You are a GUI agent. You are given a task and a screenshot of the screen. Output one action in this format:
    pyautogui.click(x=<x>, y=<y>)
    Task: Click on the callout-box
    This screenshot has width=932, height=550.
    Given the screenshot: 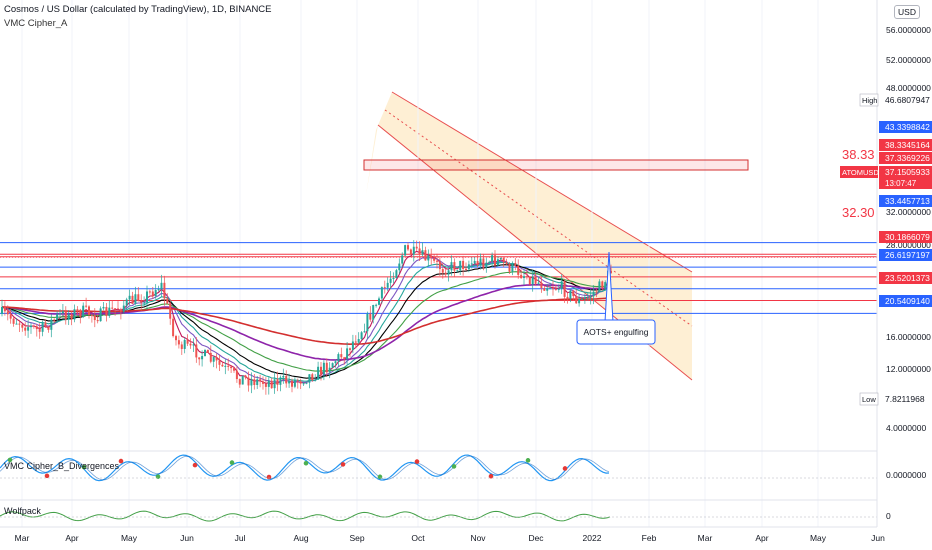 What is the action you would take?
    pyautogui.click(x=616, y=332)
    